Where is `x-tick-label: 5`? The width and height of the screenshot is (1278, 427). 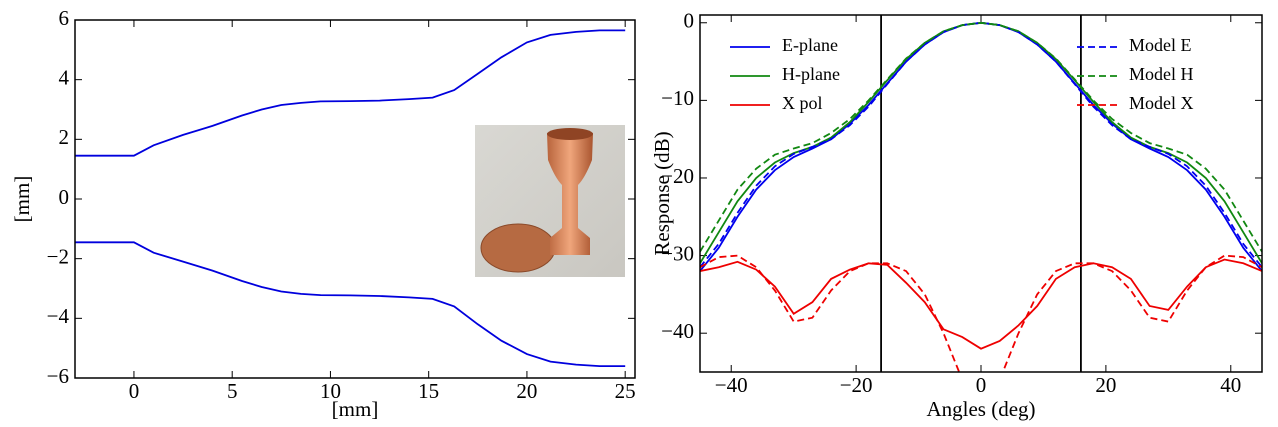
x-tick-label: 5 is located at coordinates (232, 391).